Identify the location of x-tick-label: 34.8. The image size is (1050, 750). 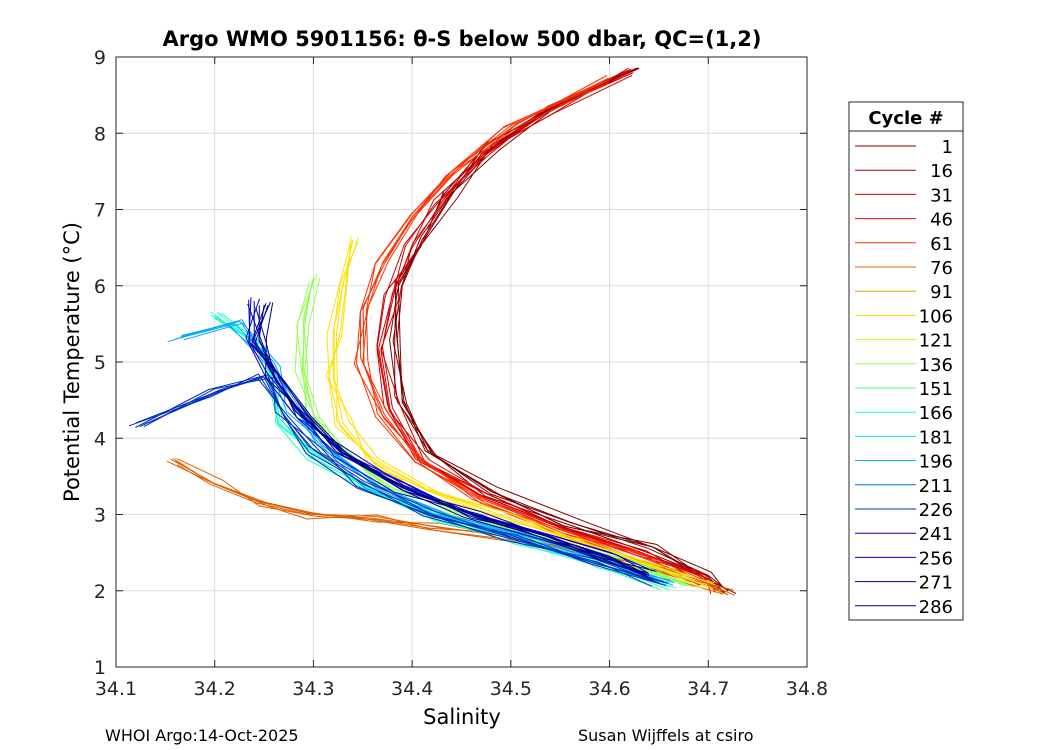
(807, 689).